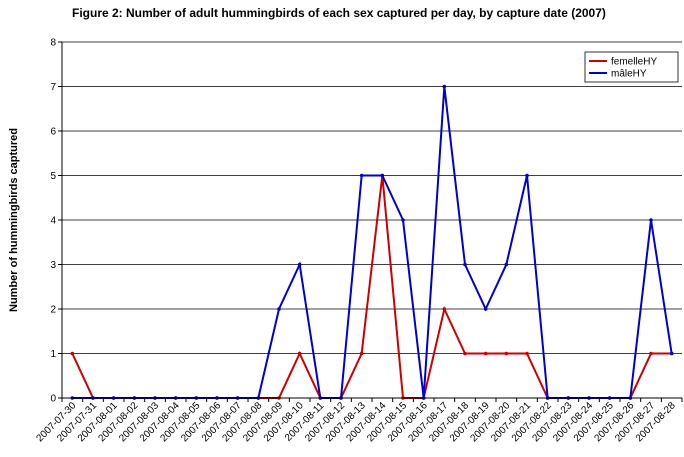 The height and width of the screenshot is (457, 684). Describe the element at coordinates (53, 176) in the screenshot. I see `y-tick-label: 5` at that location.